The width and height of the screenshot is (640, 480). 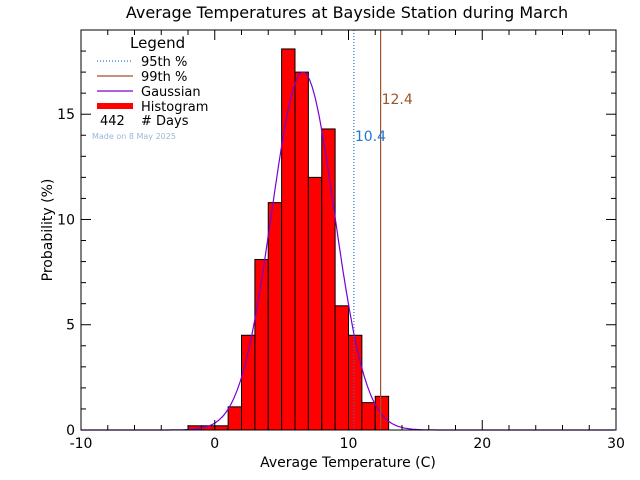 I want to click on legend-days-label: # Days, so click(x=165, y=121).